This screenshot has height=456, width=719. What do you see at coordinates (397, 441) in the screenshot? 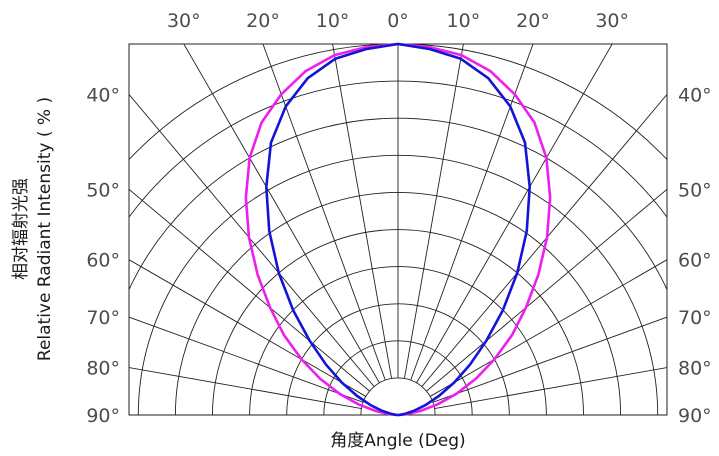
I see `x-axis-title: 角度Angle (Deg)` at bounding box center [397, 441].